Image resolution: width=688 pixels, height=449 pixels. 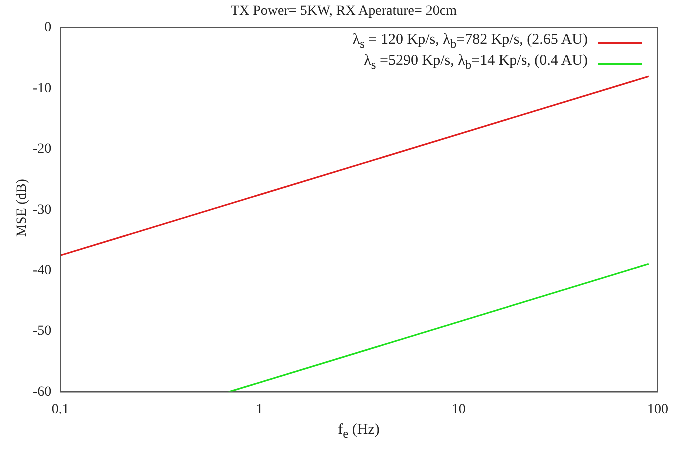 I want to click on y-tick-label: -50, so click(x=42, y=332).